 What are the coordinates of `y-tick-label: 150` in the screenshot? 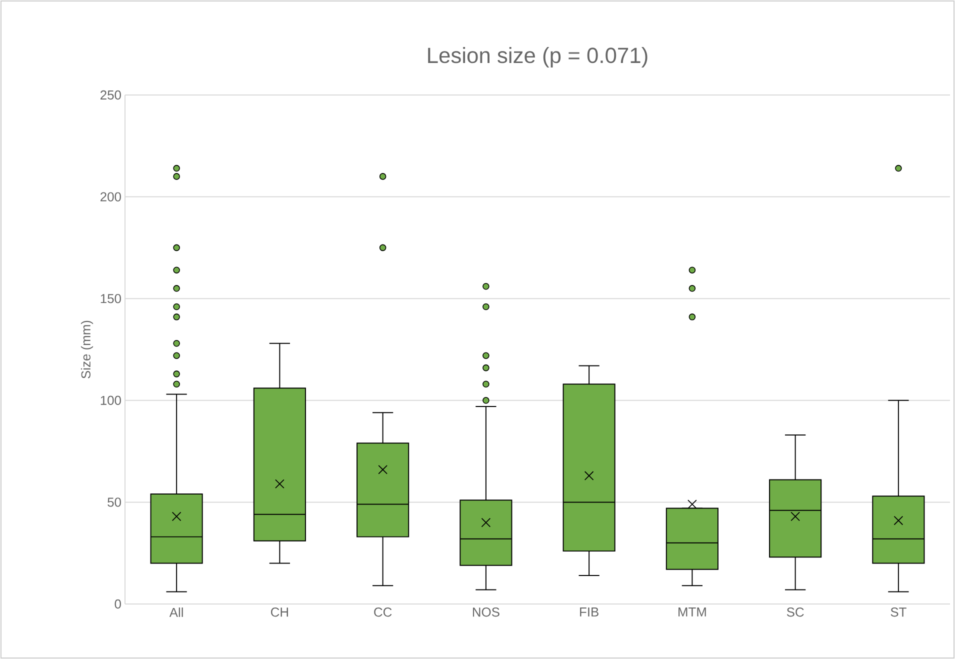 It's located at (110, 299).